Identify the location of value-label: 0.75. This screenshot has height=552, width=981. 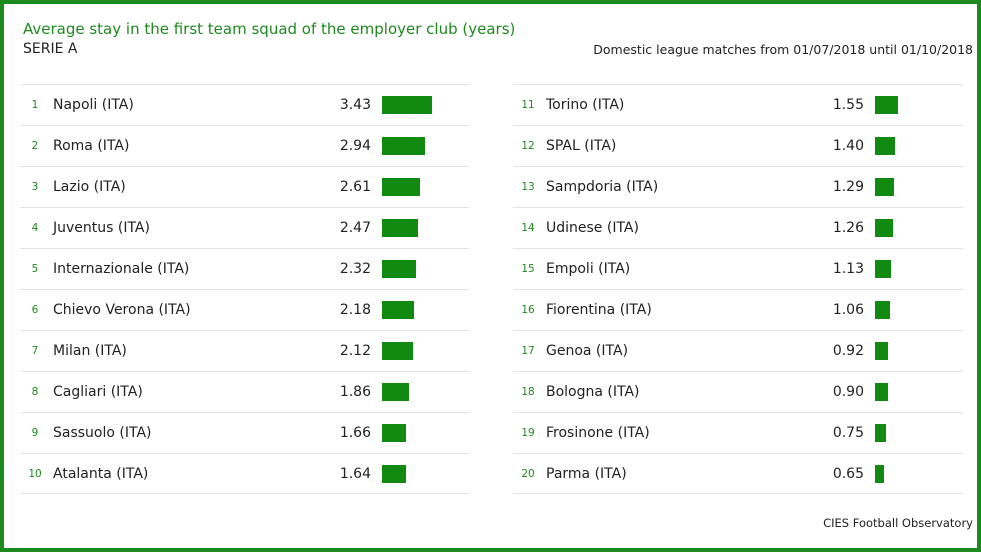
(848, 433).